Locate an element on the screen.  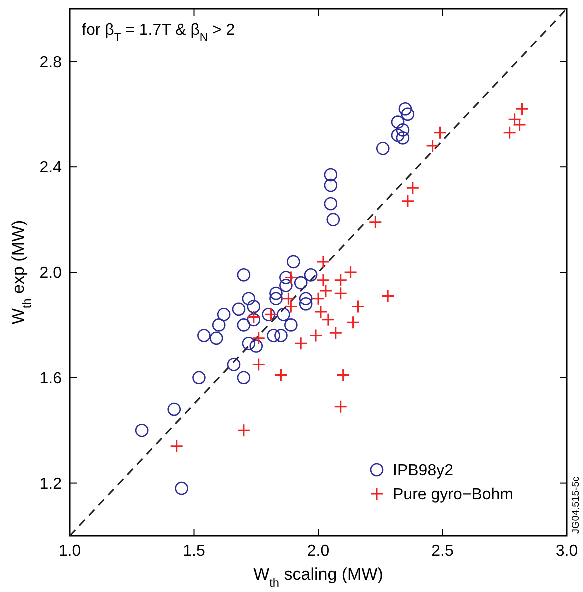
x-tick-label: 1.0 is located at coordinates (70, 551).